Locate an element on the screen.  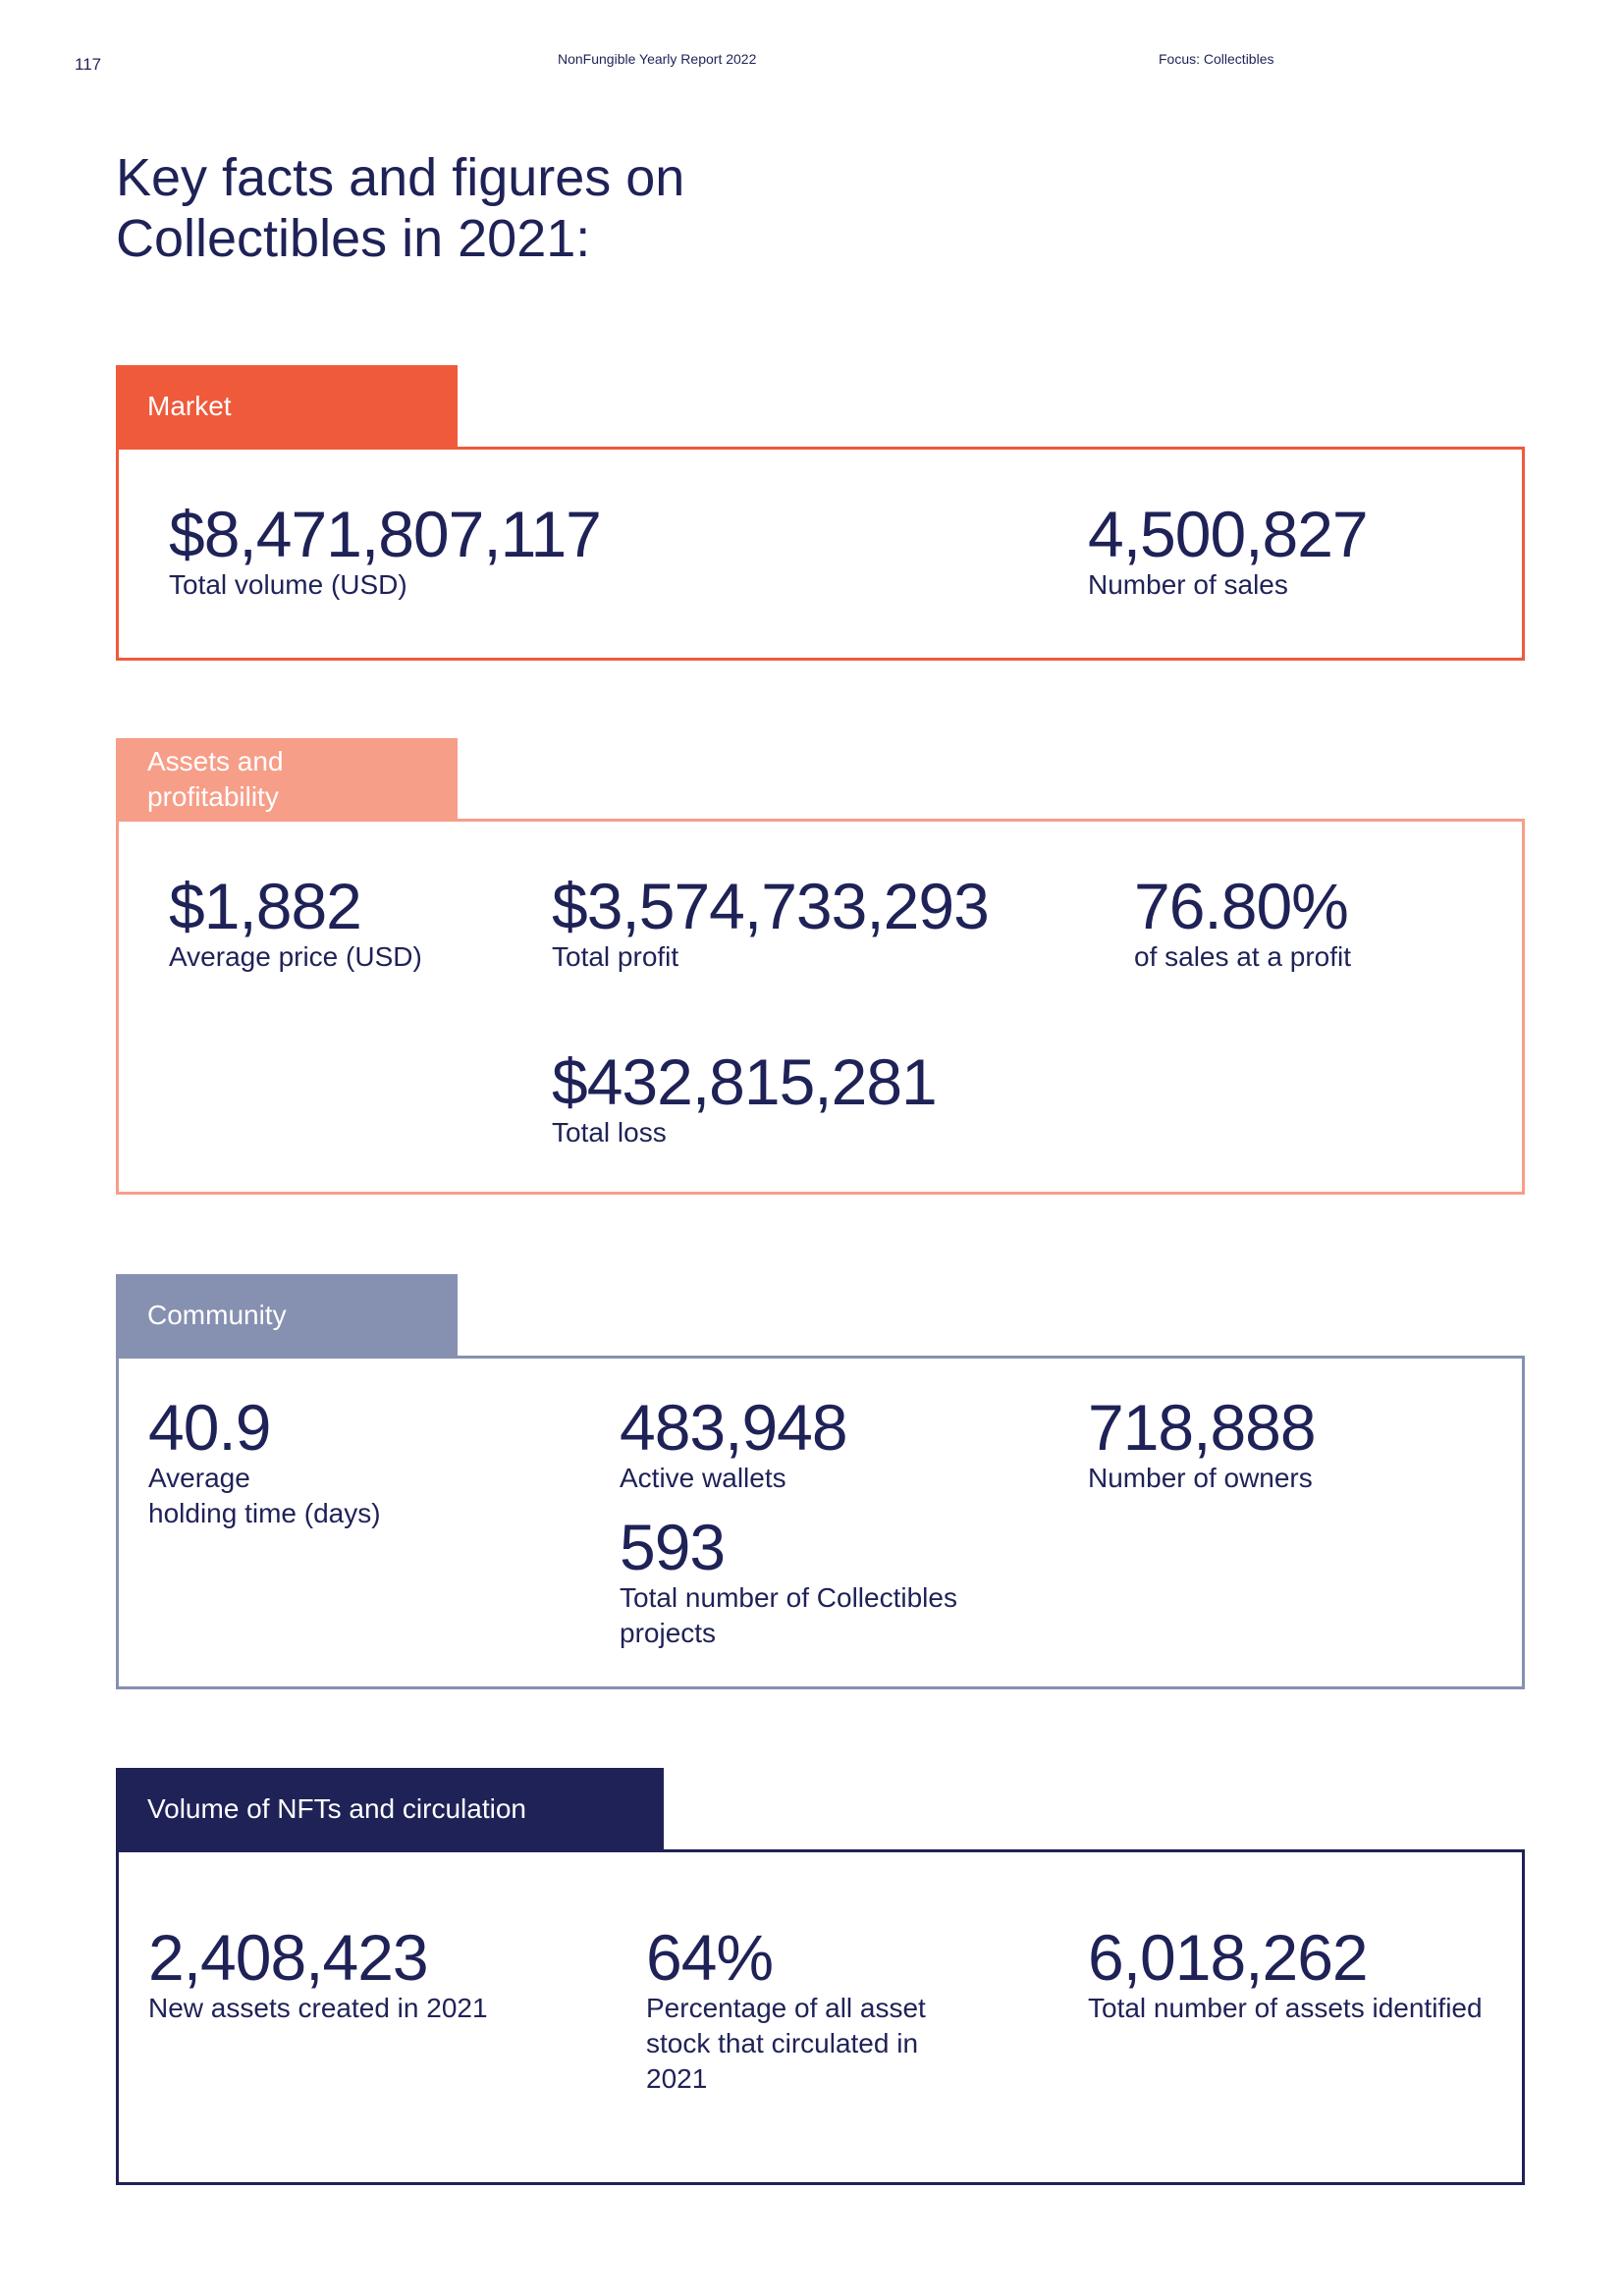
stat-label: Total profit is located at coordinates (615, 956).